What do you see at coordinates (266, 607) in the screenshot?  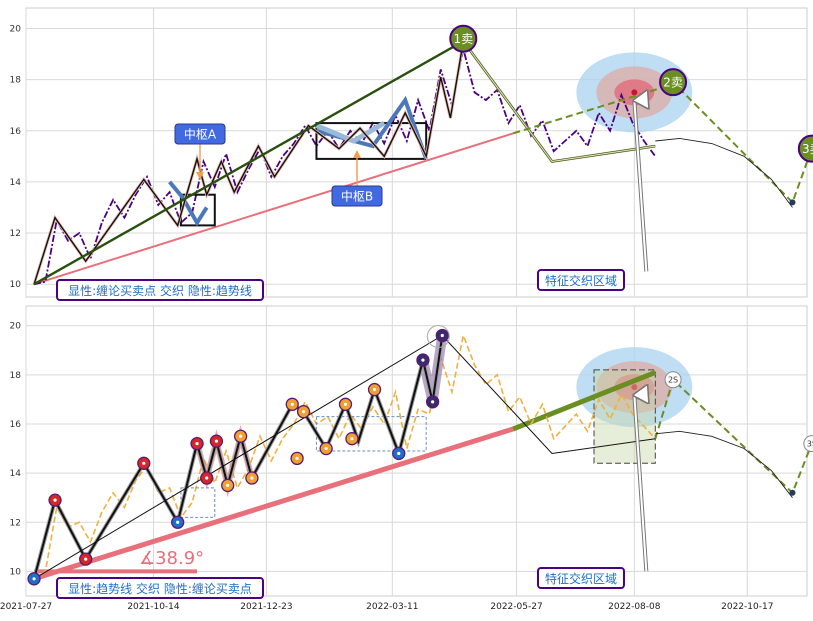 I see `x-tick-label: 2021-12-23` at bounding box center [266, 607].